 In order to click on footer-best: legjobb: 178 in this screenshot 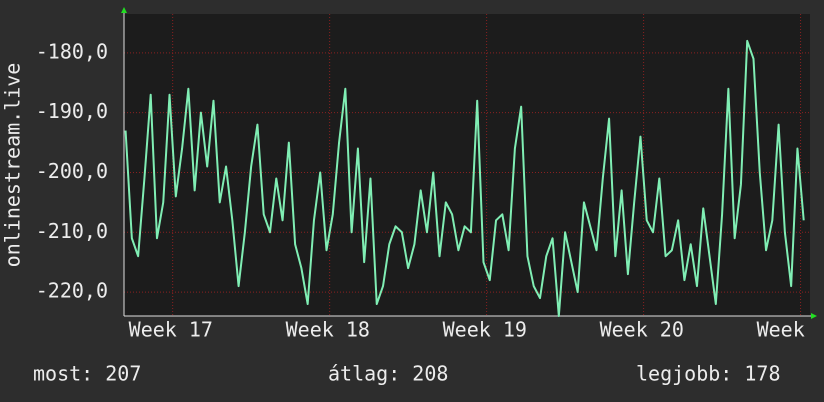, I will do `click(708, 374)`.